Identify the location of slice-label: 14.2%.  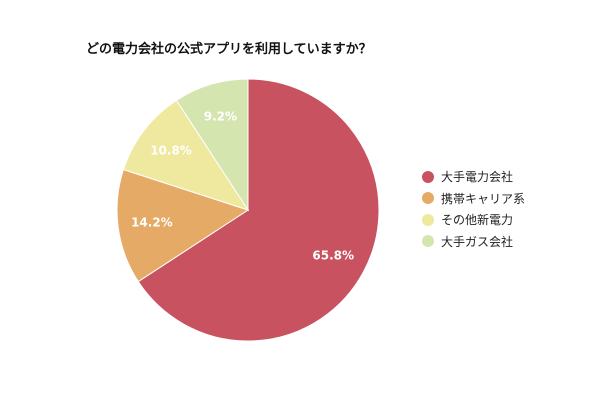
(152, 222).